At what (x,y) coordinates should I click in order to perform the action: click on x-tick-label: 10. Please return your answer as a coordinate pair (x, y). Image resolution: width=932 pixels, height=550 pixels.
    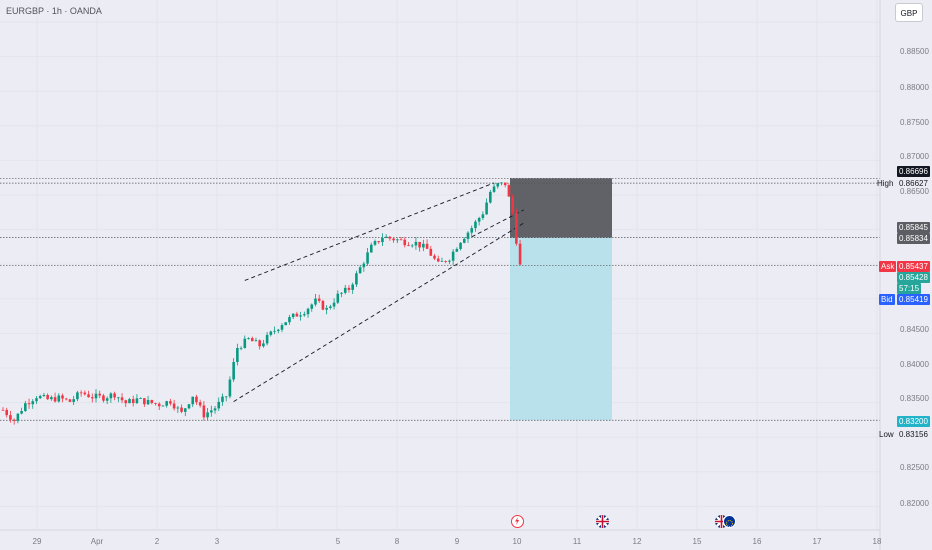
    Looking at the image, I should click on (517, 541).